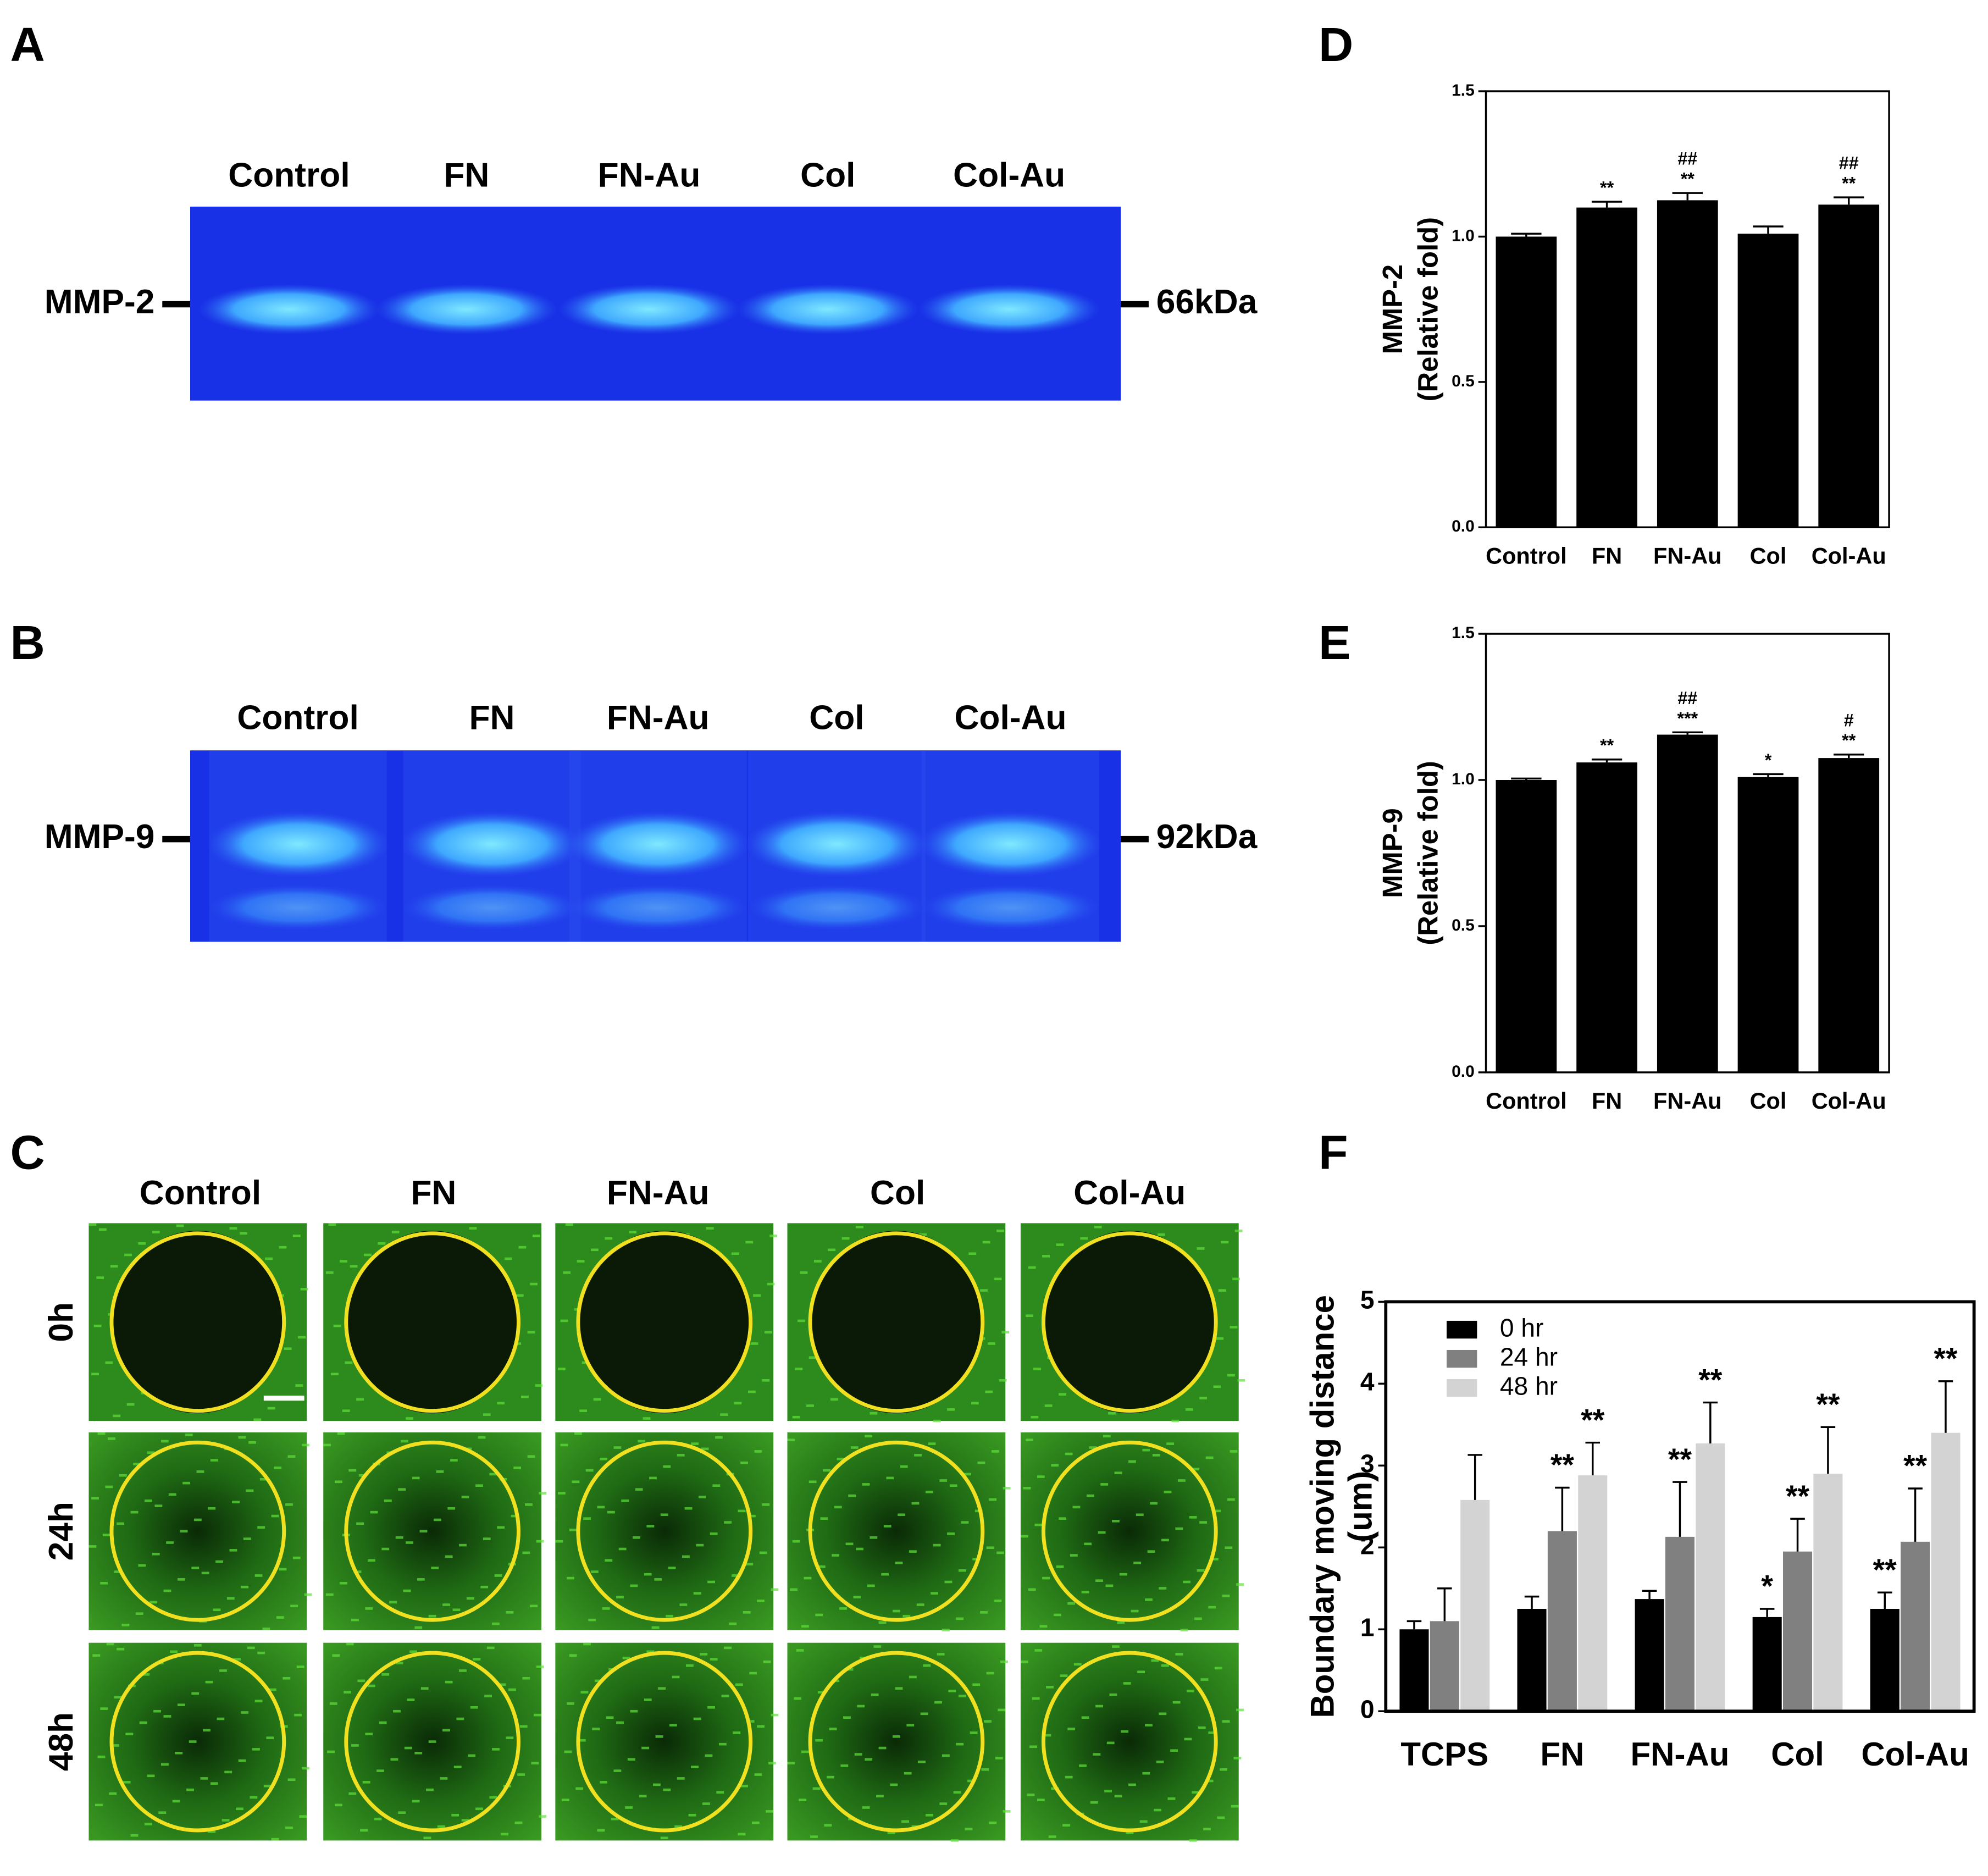  Describe the element at coordinates (1207, 837) in the screenshot. I see `size-label: 92kDa` at that location.